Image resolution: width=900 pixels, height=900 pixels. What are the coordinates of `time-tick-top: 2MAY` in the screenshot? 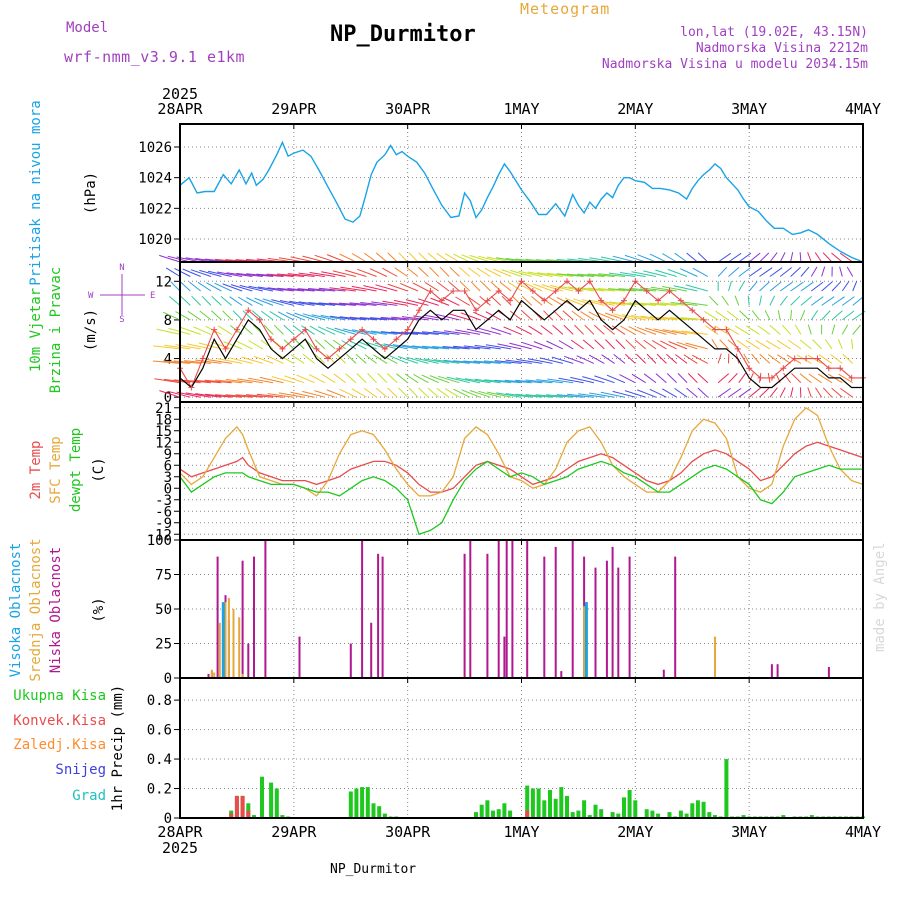 It's located at (635, 109).